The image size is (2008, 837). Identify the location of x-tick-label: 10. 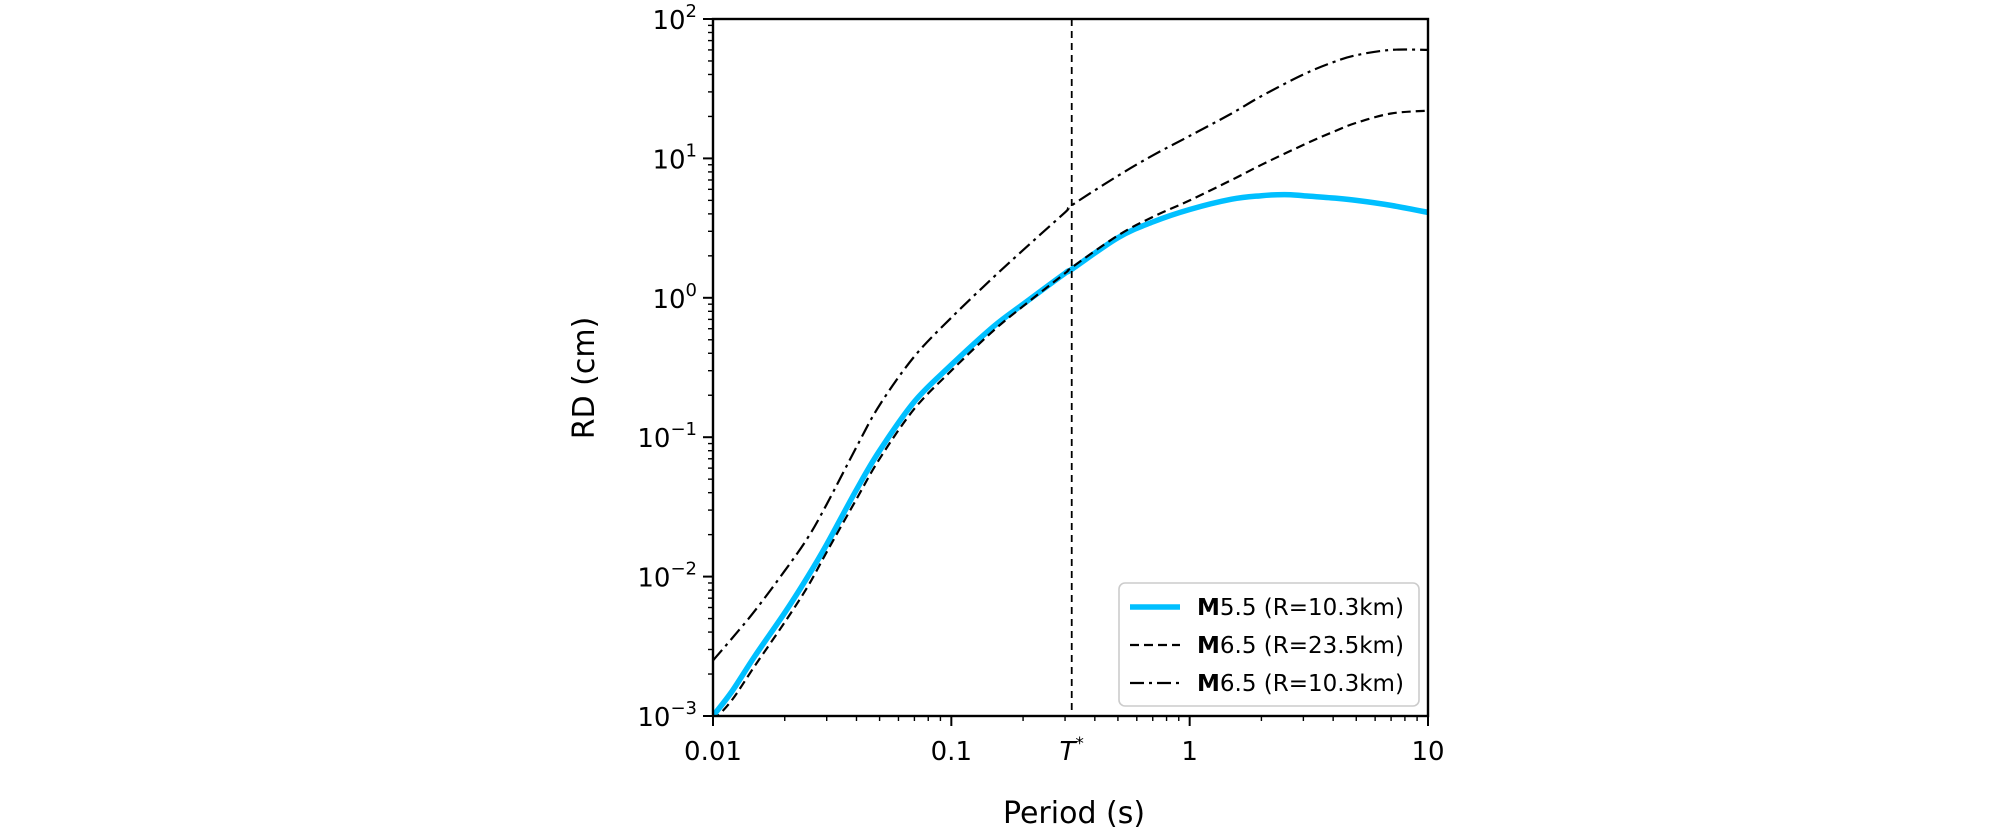
(1427, 752).